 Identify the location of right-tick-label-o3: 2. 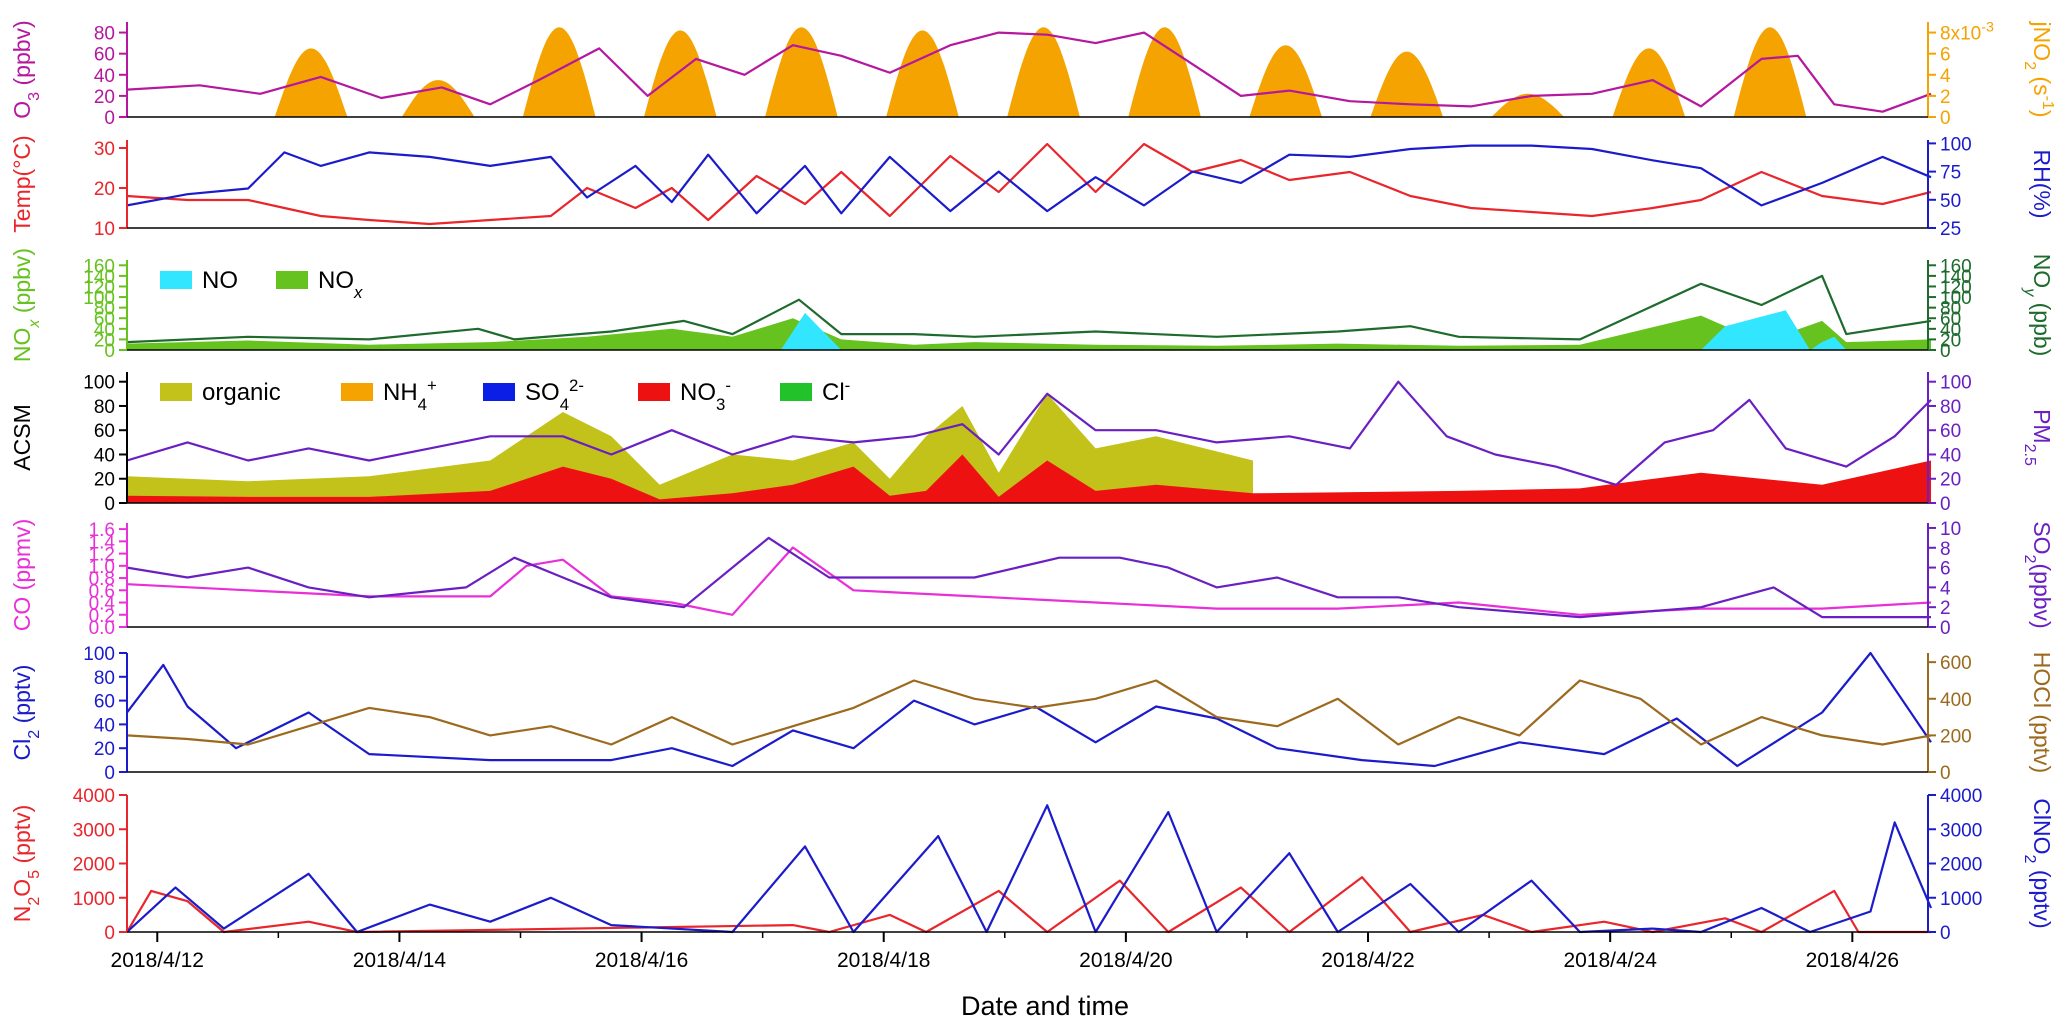
(1945, 97).